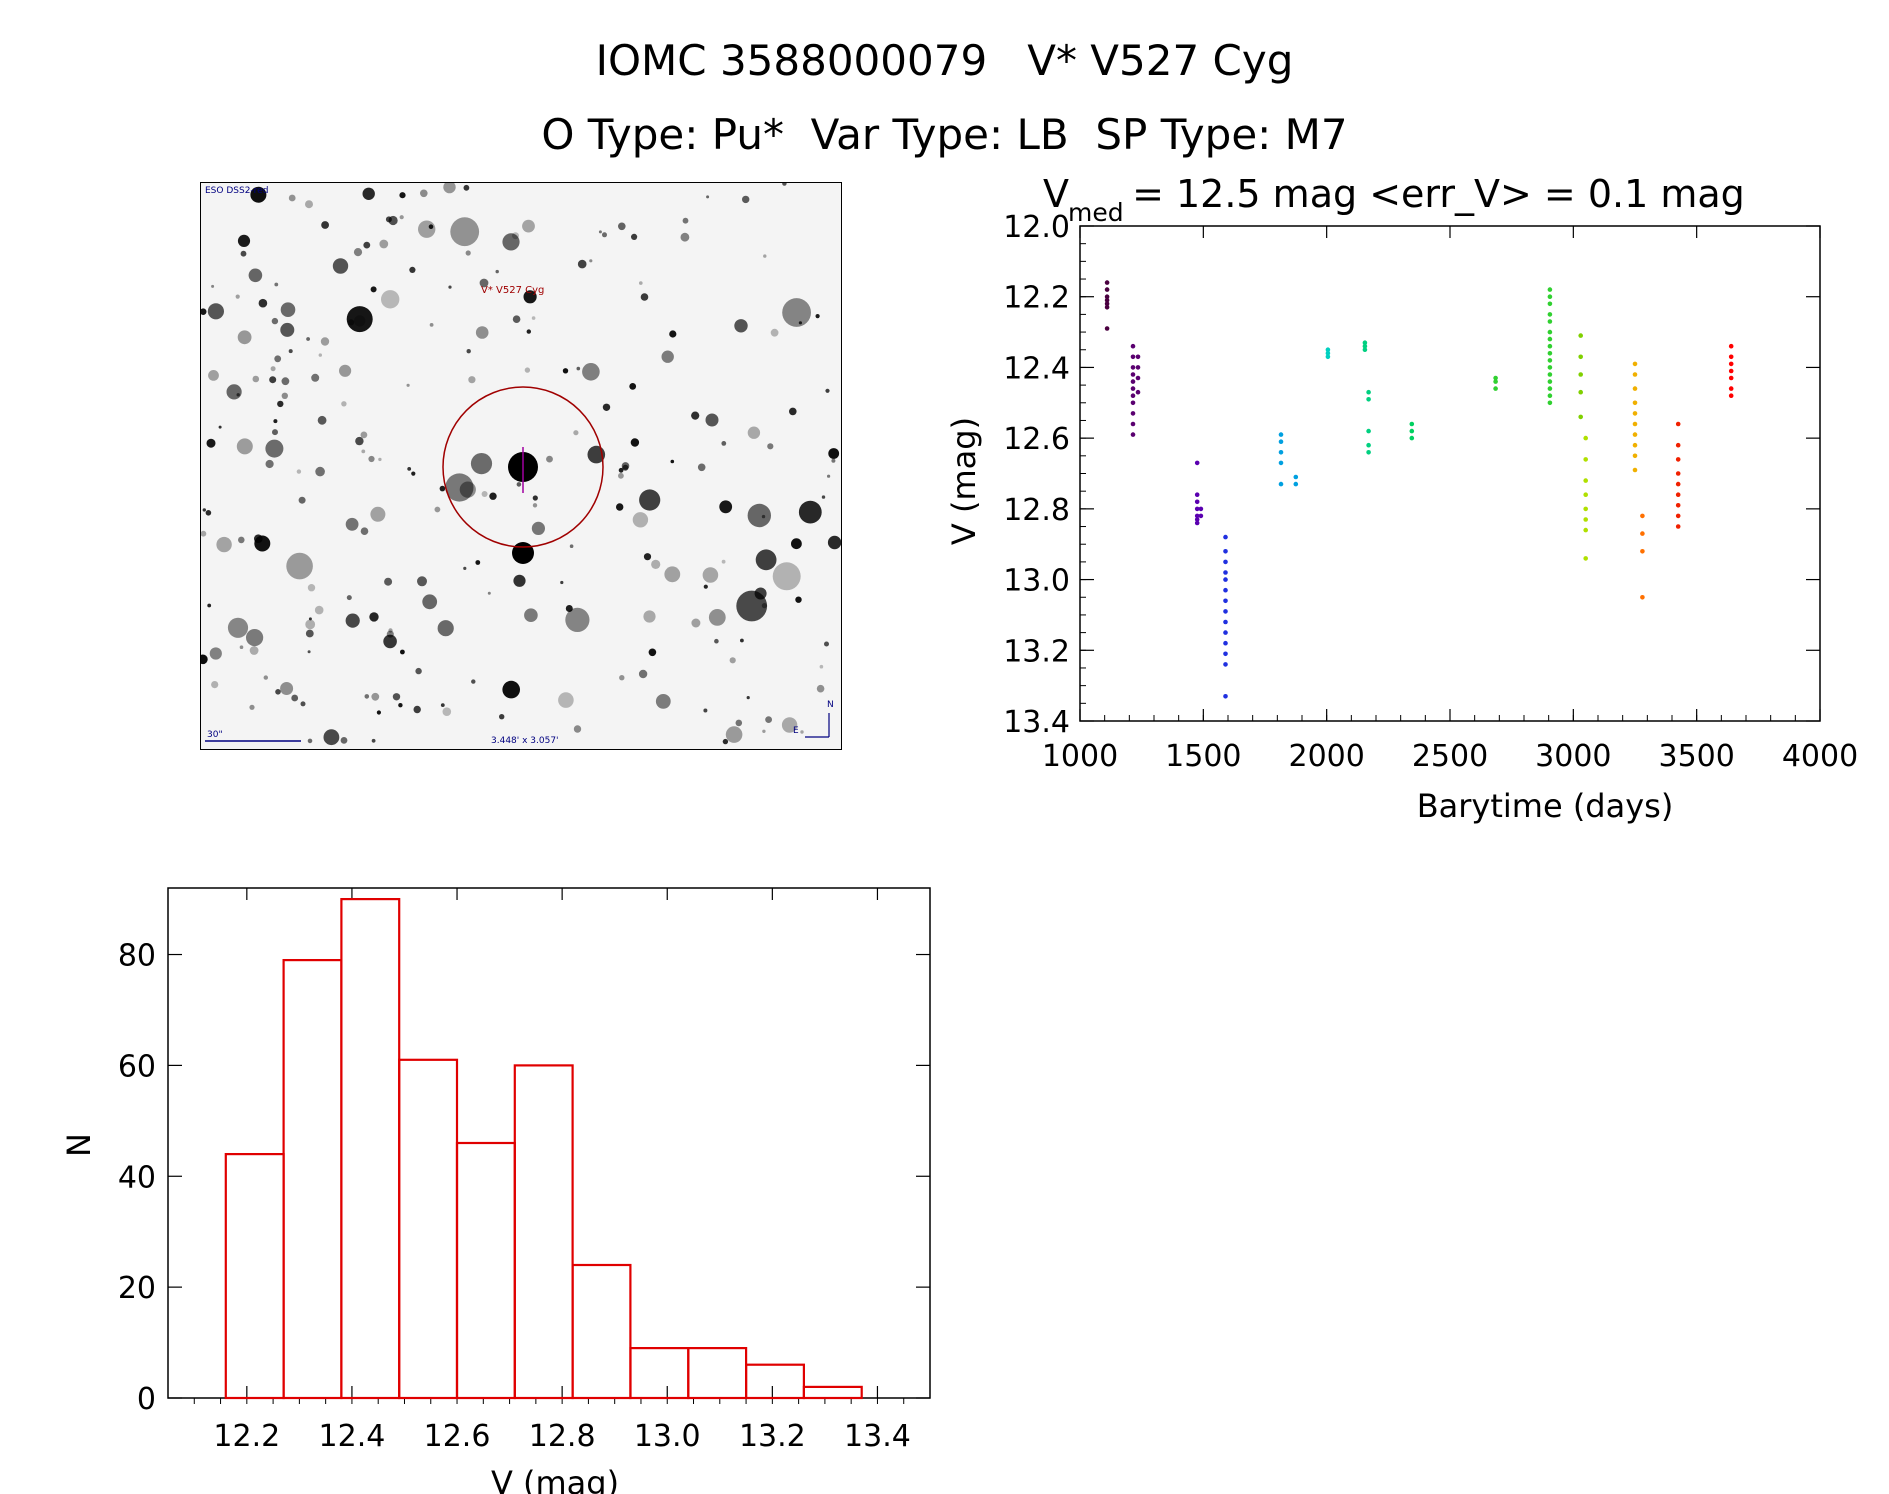 The image size is (1889, 1494). I want to click on lc-x-tick-label: 3500, so click(1696, 756).